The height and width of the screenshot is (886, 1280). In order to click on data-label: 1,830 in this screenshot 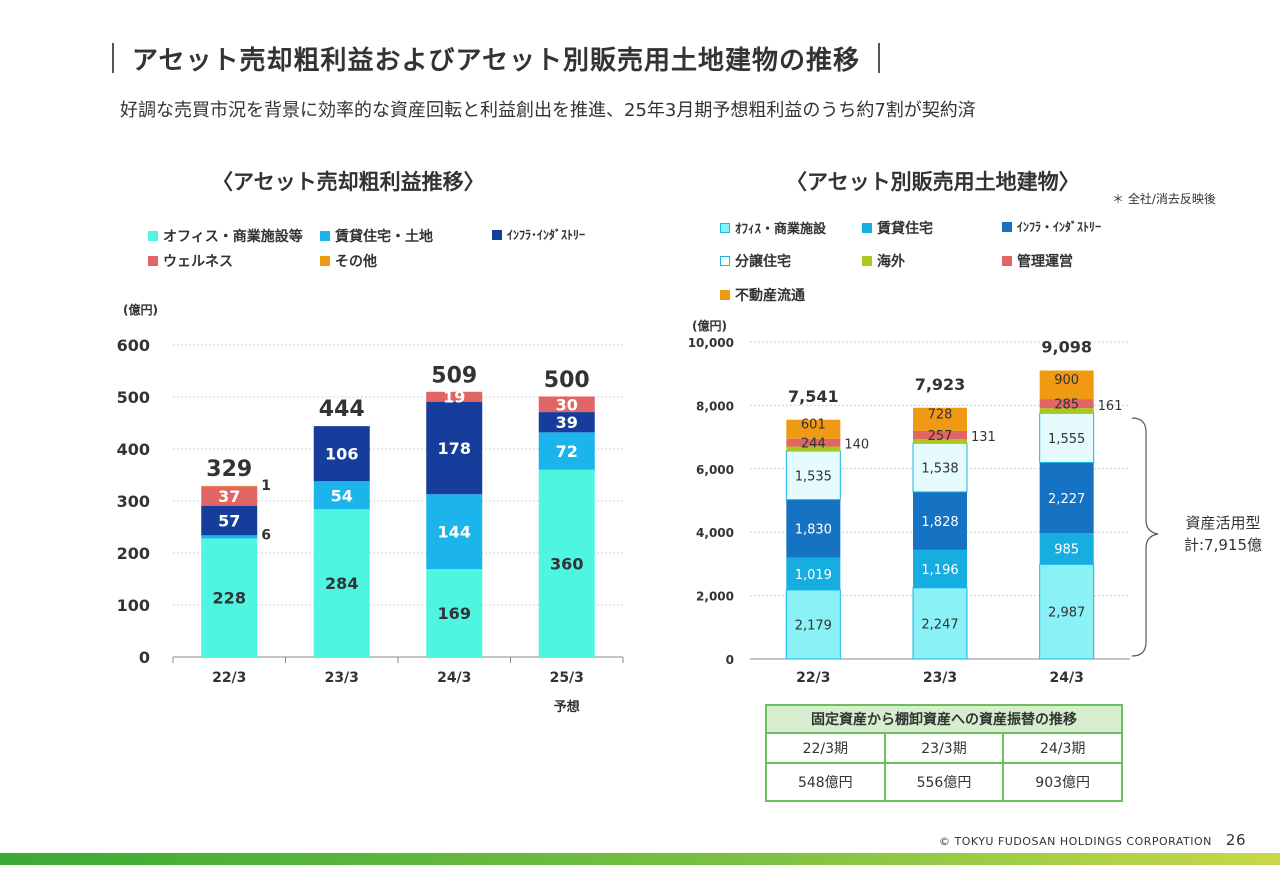, I will do `click(813, 530)`.